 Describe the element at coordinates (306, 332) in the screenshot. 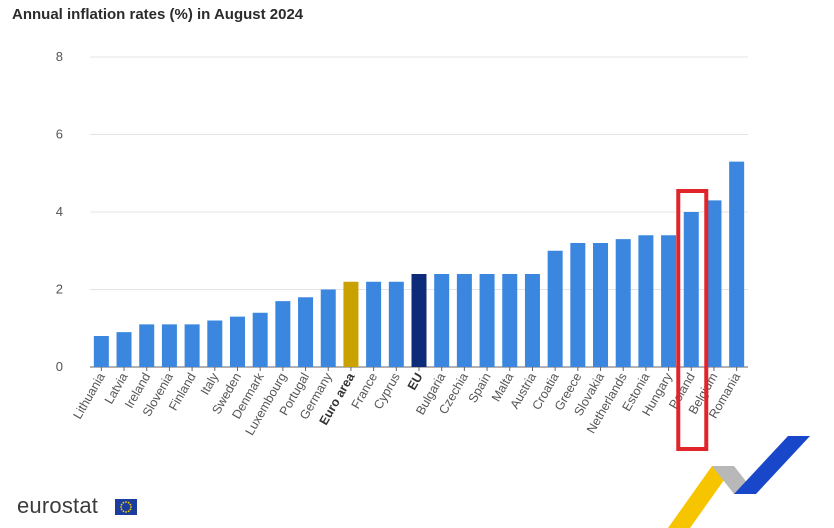

I see `bar-portugal` at that location.